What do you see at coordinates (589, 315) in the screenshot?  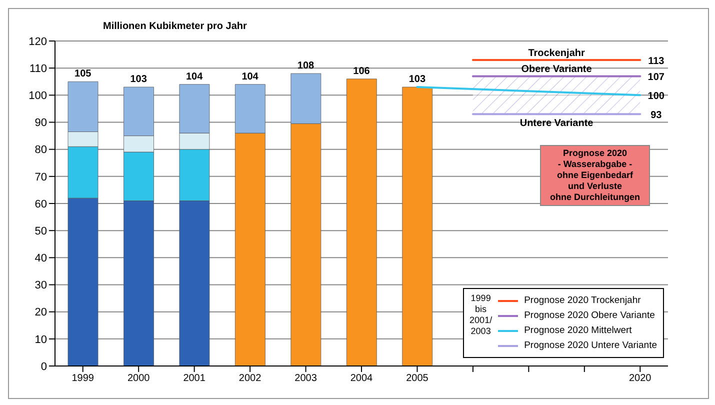 I see `legend-label: Prognose 2020 Obere Variante` at bounding box center [589, 315].